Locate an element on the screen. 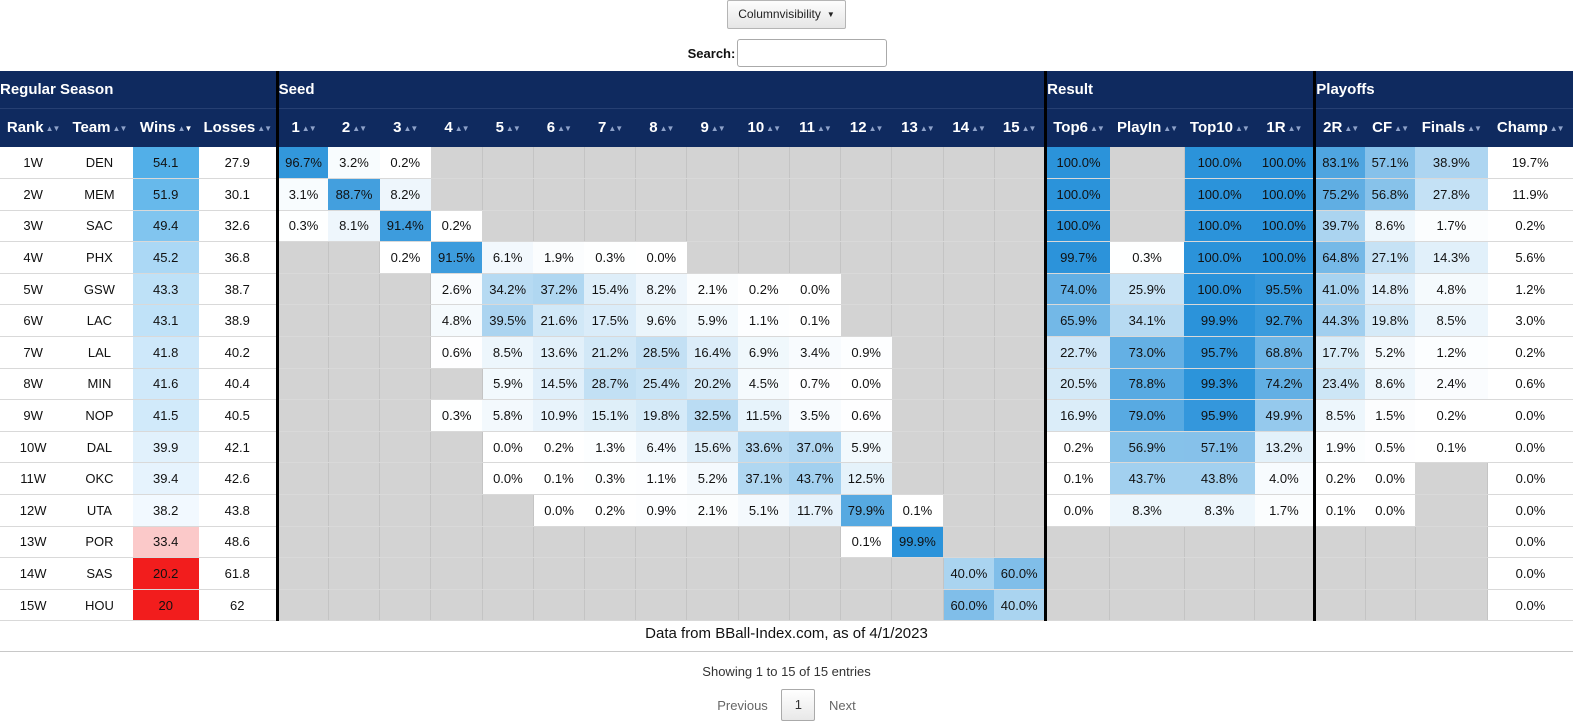 This screenshot has height=723, width=1573. cell-finals: 38.9% is located at coordinates (1451, 163).